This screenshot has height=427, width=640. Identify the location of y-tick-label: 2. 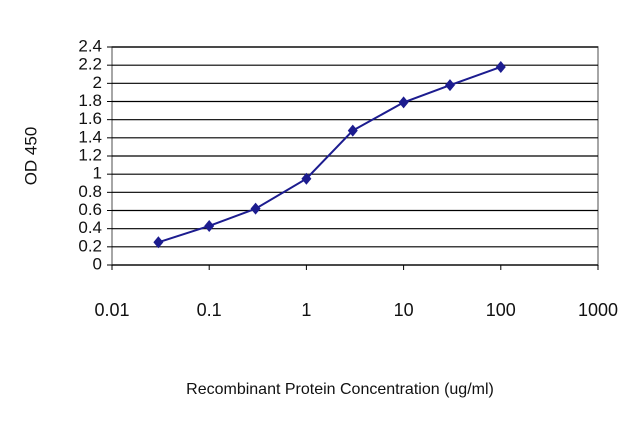
(97, 82).